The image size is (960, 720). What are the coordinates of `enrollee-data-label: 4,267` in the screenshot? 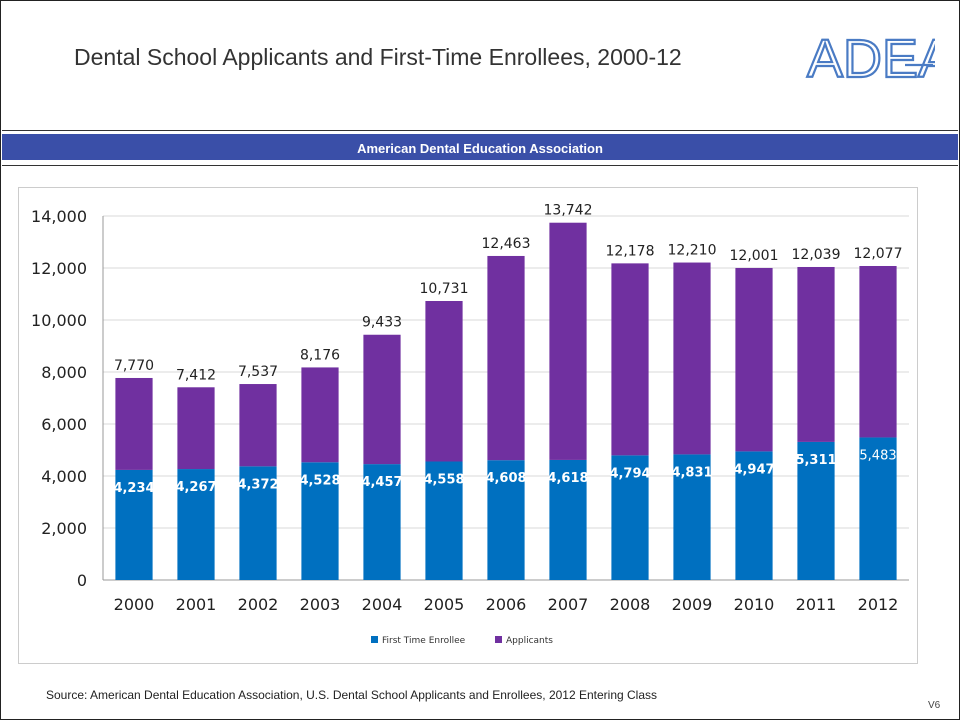 It's located at (195, 487).